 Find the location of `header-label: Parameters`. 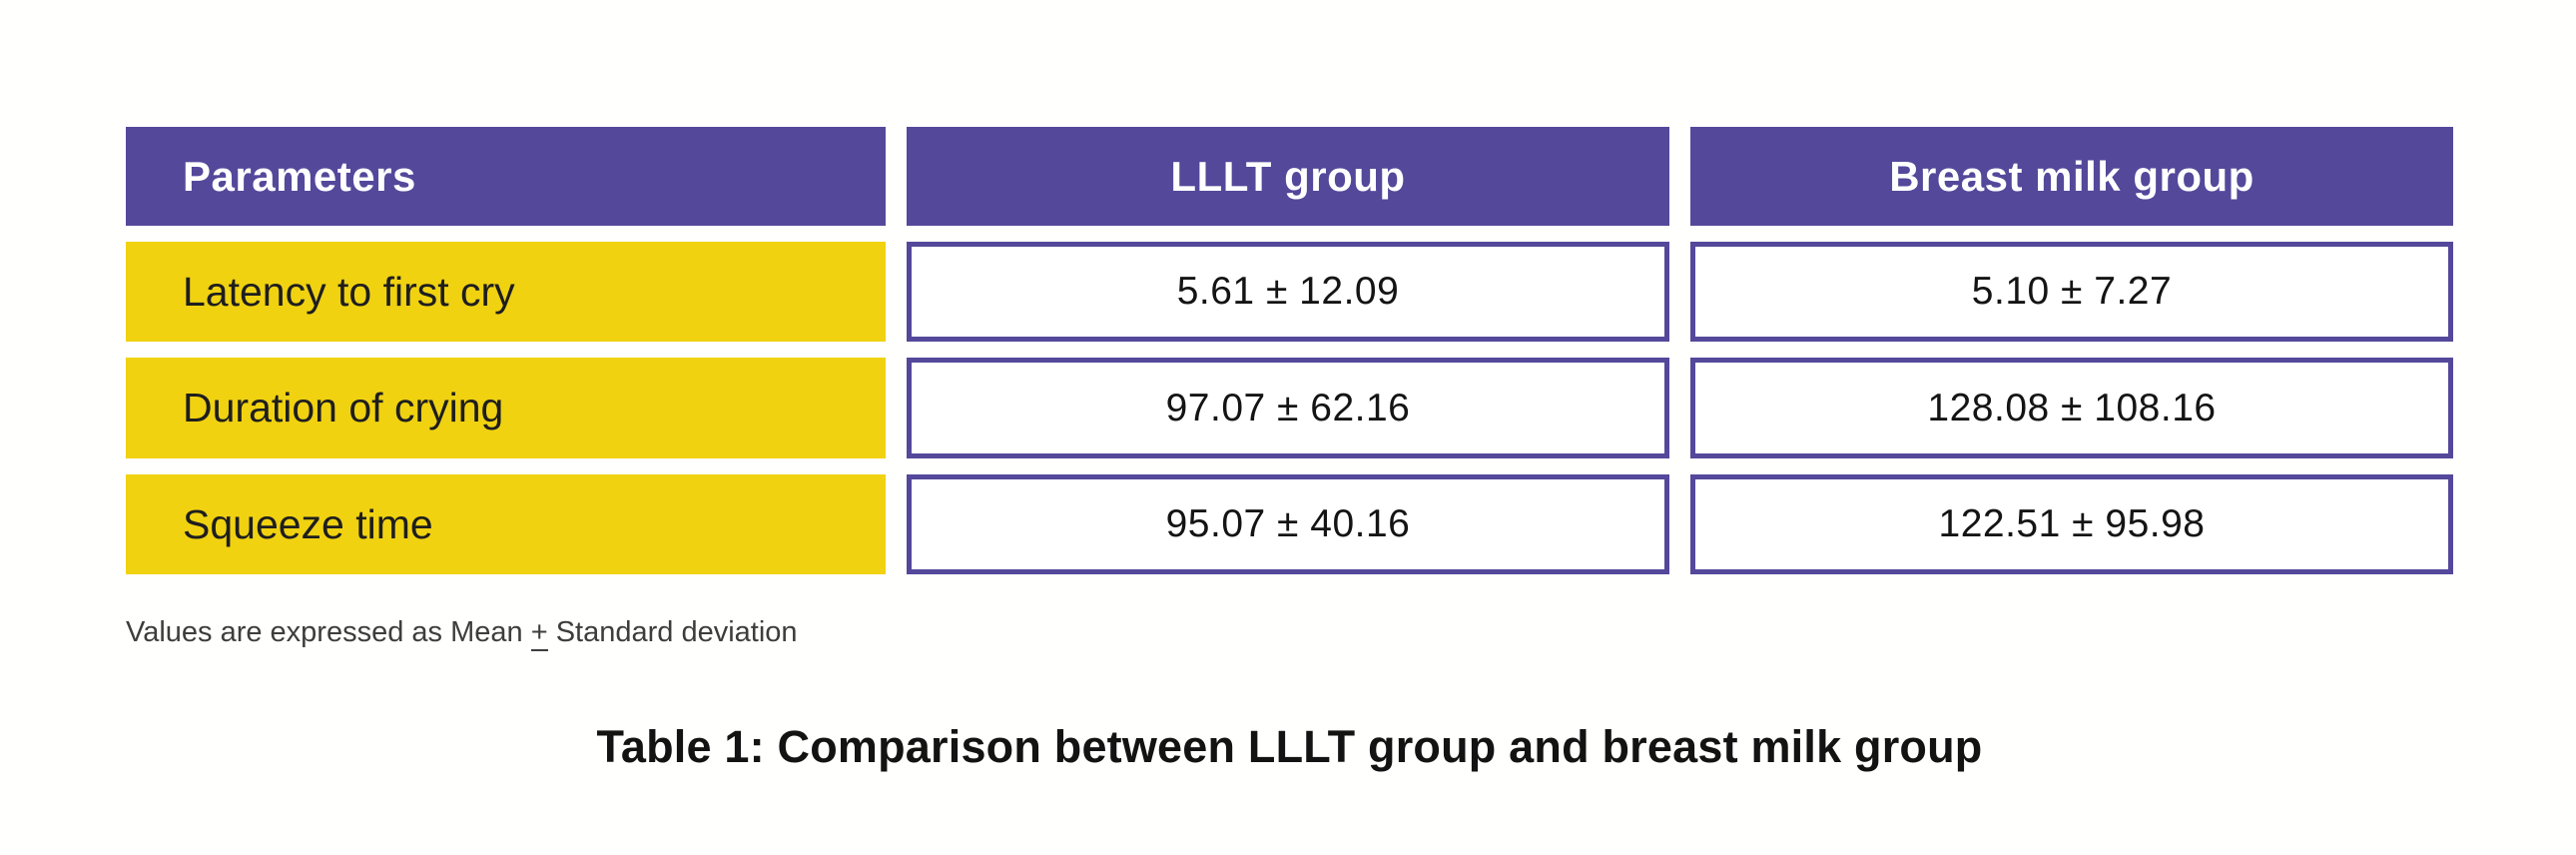

header-label: Parameters is located at coordinates (299, 176).